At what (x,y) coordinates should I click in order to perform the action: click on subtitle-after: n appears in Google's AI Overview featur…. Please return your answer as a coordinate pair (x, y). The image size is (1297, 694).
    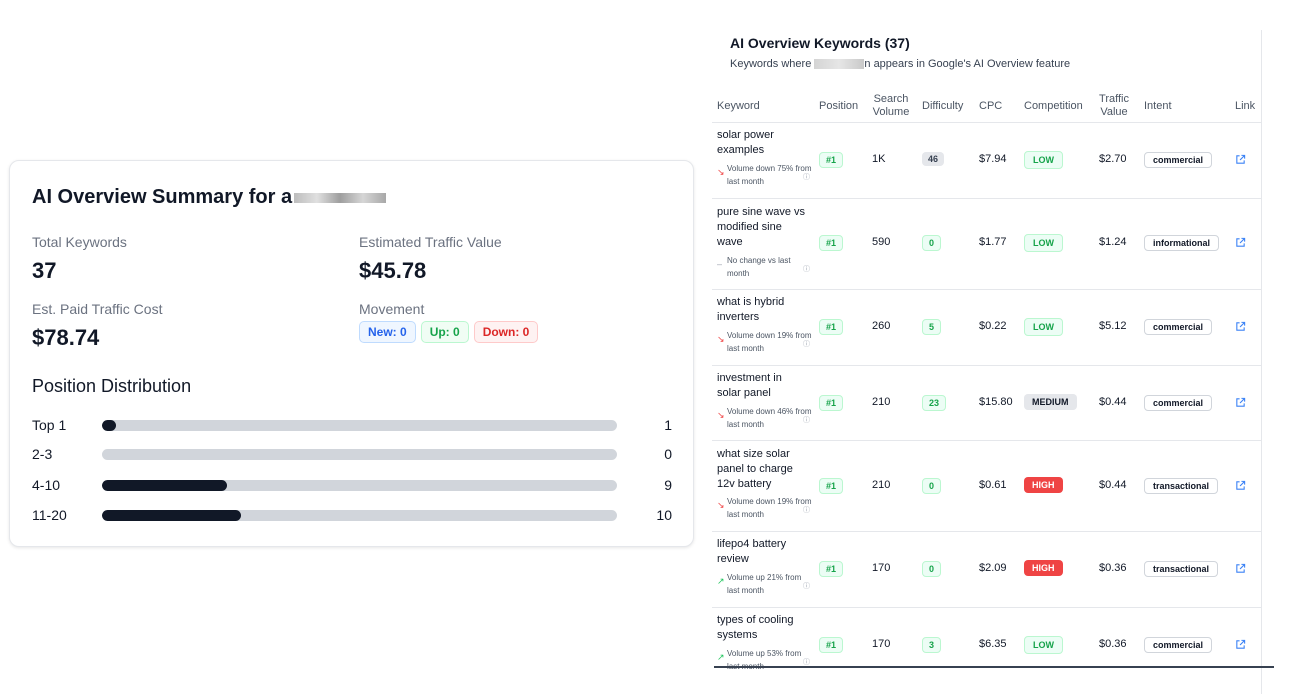
    Looking at the image, I should click on (967, 64).